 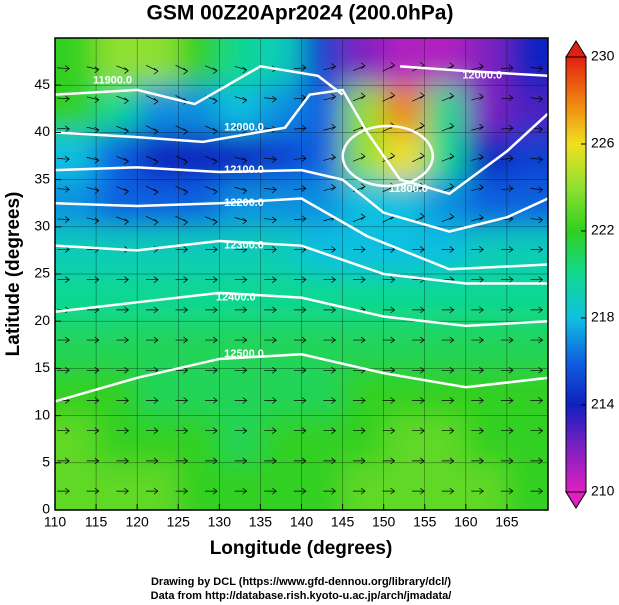 I want to click on y-axis-title: Latitude (degrees), so click(x=13, y=274).